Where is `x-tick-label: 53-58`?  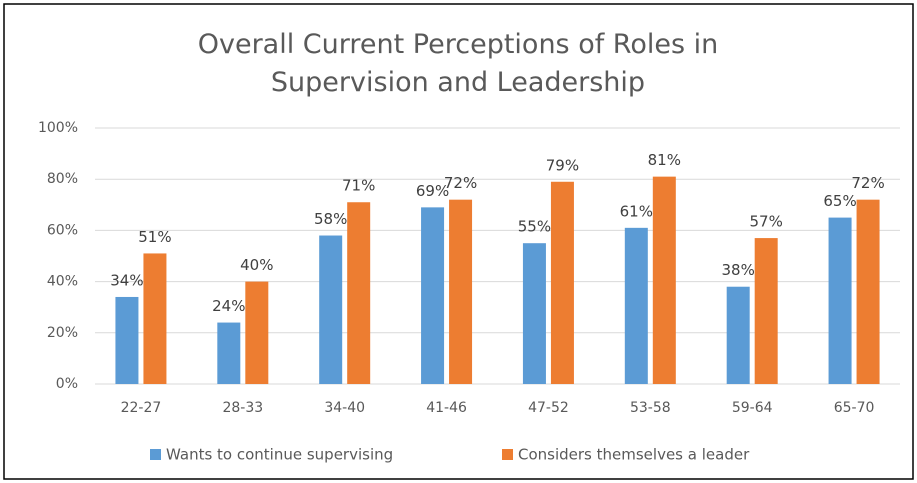 x-tick-label: 53-58 is located at coordinates (650, 408).